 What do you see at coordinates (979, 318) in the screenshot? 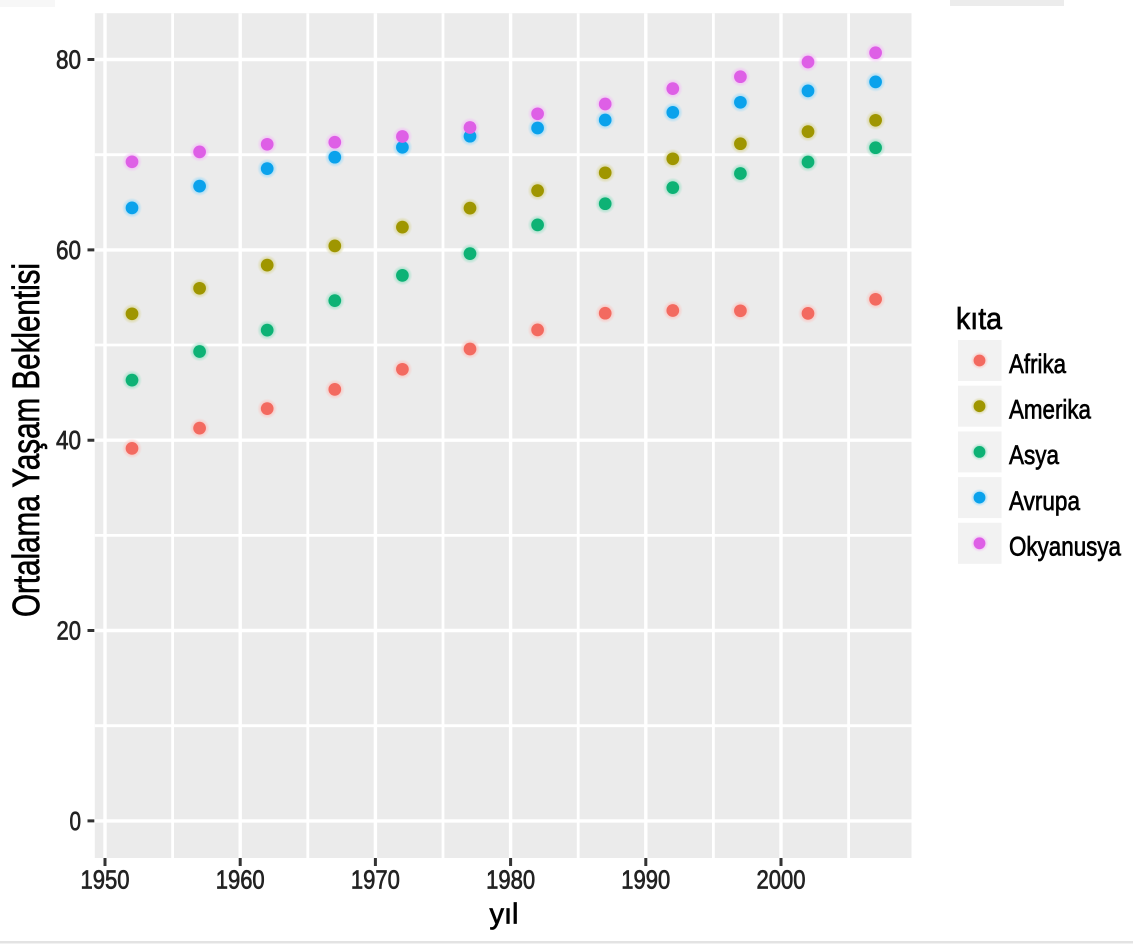
I see `svg-text: kıta` at bounding box center [979, 318].